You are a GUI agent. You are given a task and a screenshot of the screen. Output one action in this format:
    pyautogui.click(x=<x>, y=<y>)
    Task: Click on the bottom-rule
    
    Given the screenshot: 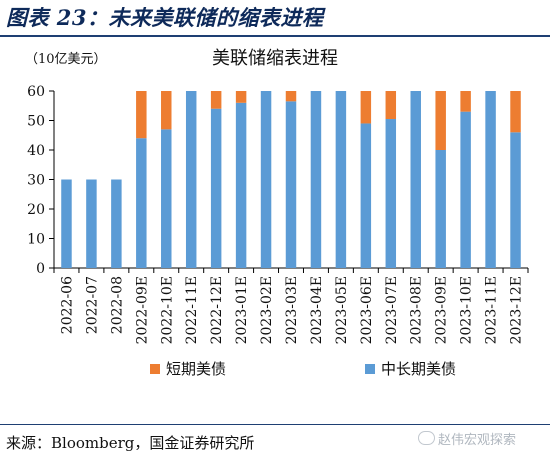 What is the action you would take?
    pyautogui.click(x=275, y=424)
    